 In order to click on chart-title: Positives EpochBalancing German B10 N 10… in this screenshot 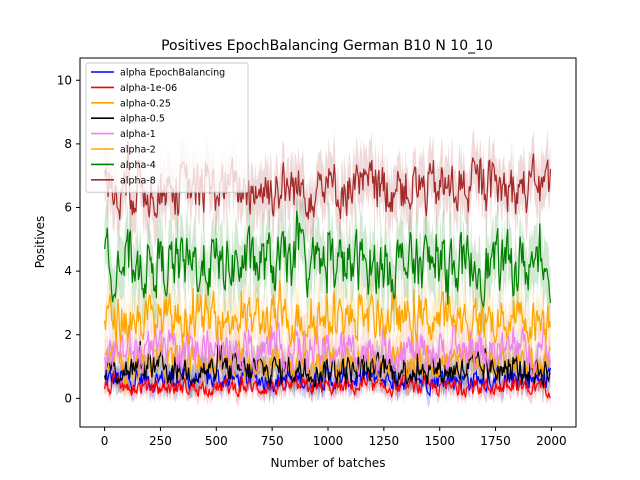, I will do `click(327, 46)`.